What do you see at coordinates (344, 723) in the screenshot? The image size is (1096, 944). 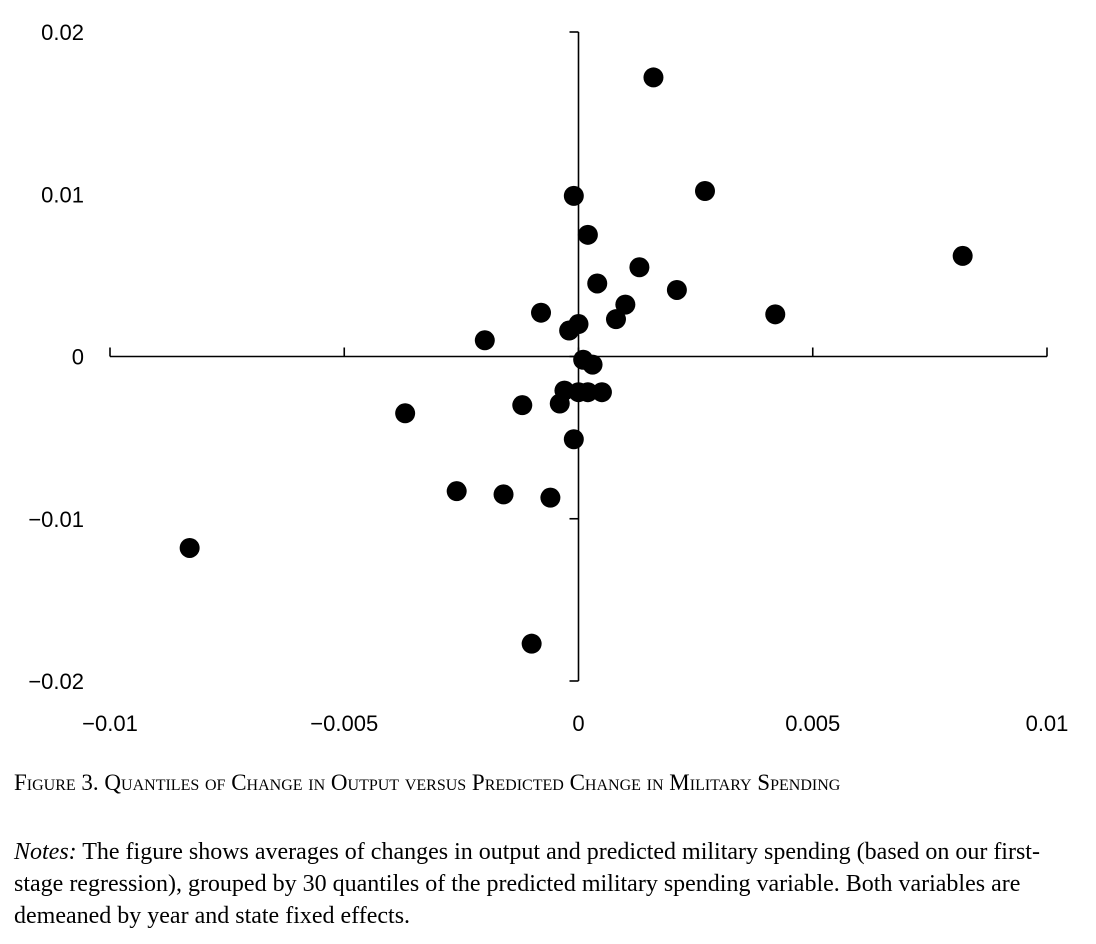 I see `x-tick-label: −0.005` at bounding box center [344, 723].